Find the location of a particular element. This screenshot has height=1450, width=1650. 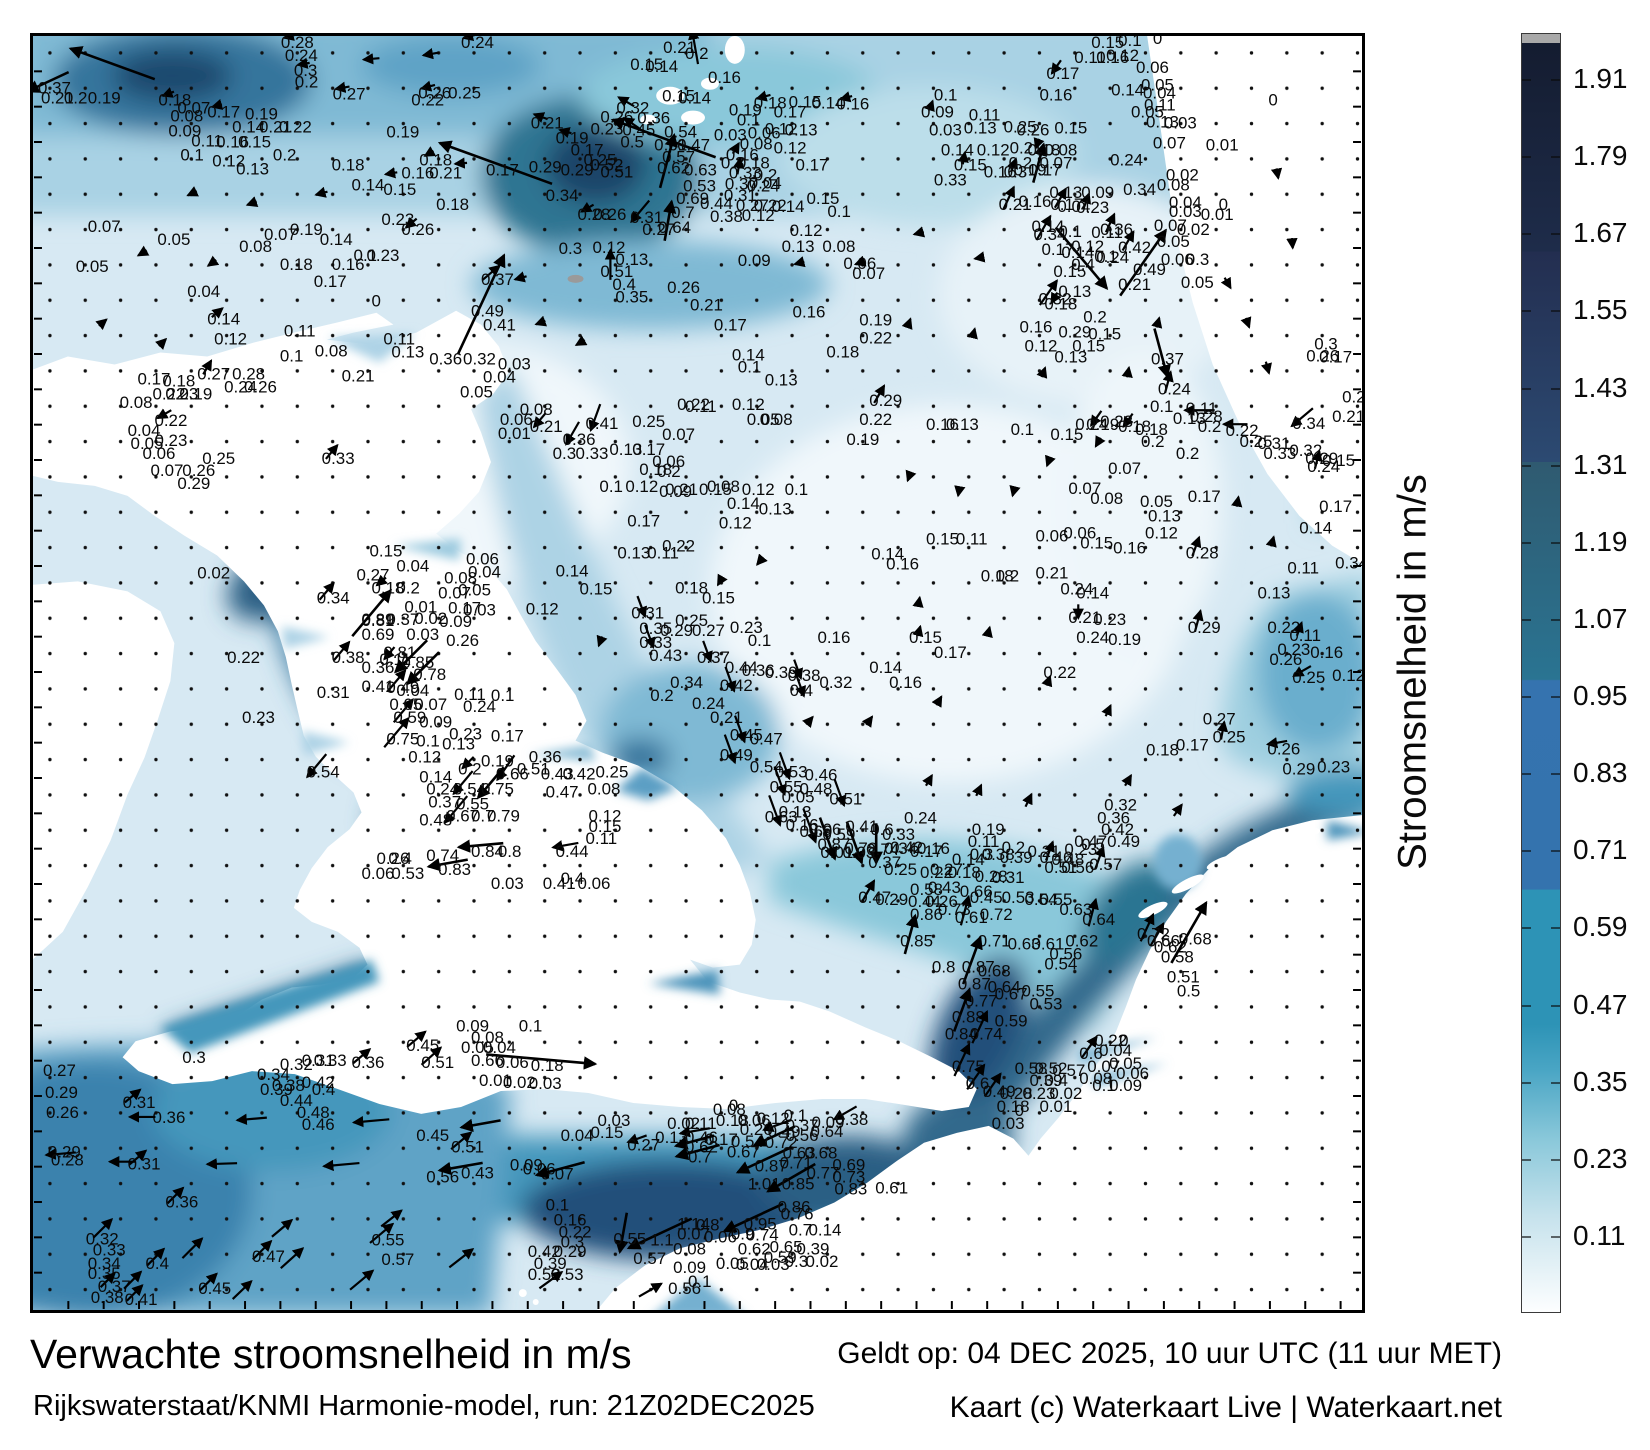

svg-text: 0.2 is located at coordinates (307, 82).